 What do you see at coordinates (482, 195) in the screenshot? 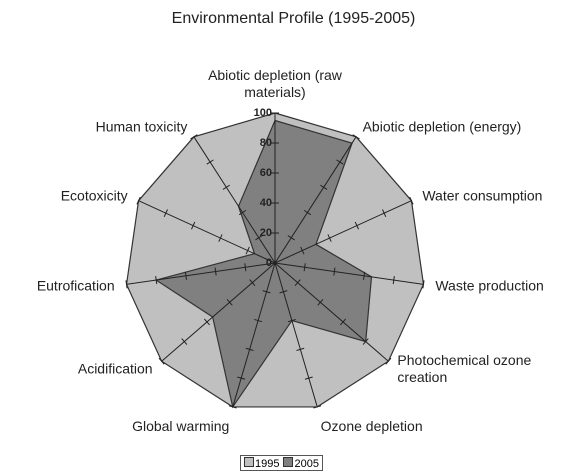
I see `category-label: Water consumption` at bounding box center [482, 195].